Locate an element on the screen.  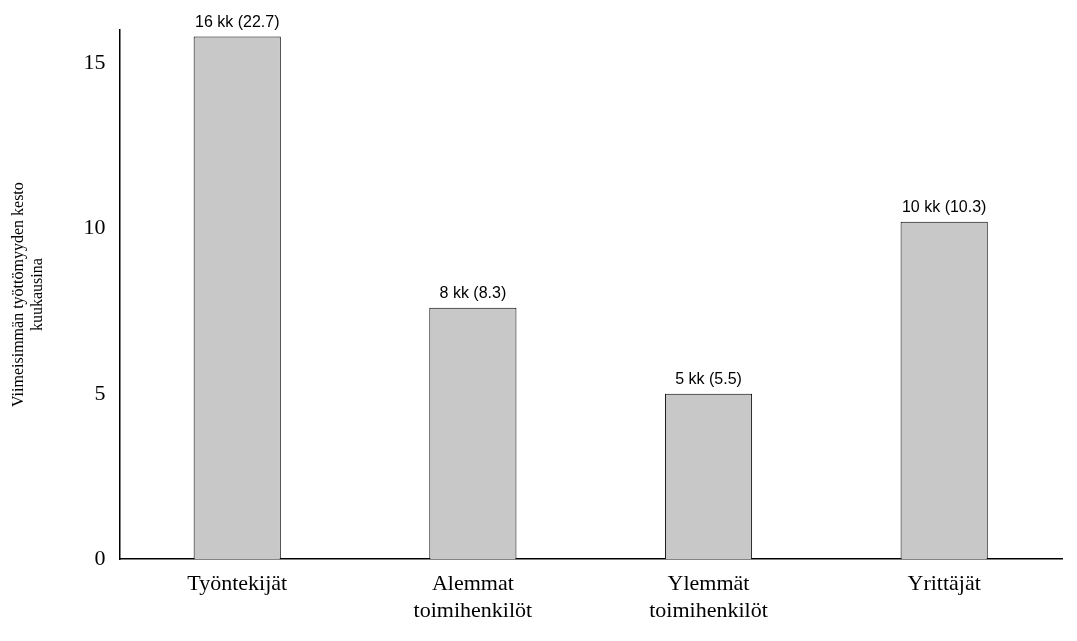
data-label: 5 kk (5.5) is located at coordinates (708, 379).